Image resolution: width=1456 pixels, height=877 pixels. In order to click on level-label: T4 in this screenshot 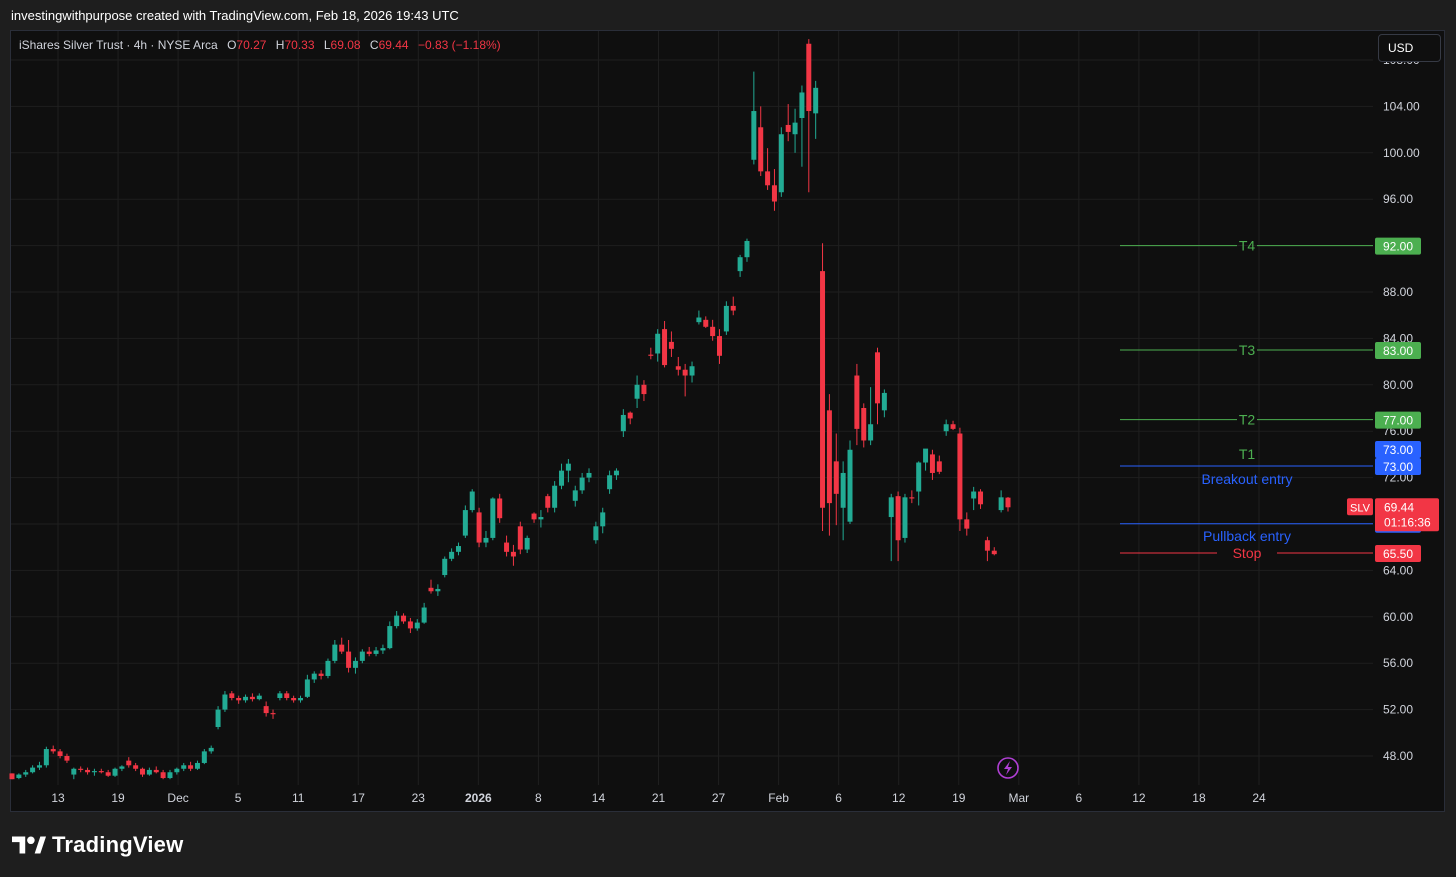, I will do `click(1247, 246)`.